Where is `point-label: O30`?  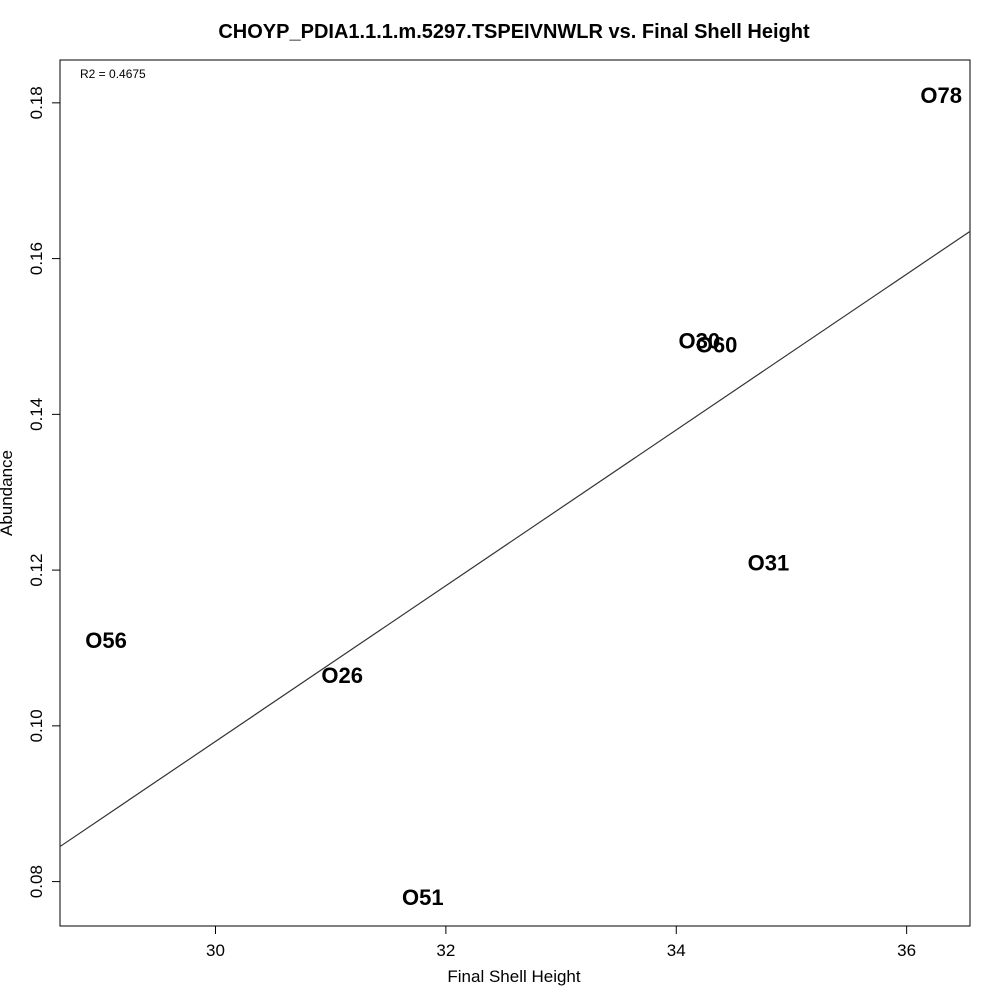 point-label: O30 is located at coordinates (700, 340).